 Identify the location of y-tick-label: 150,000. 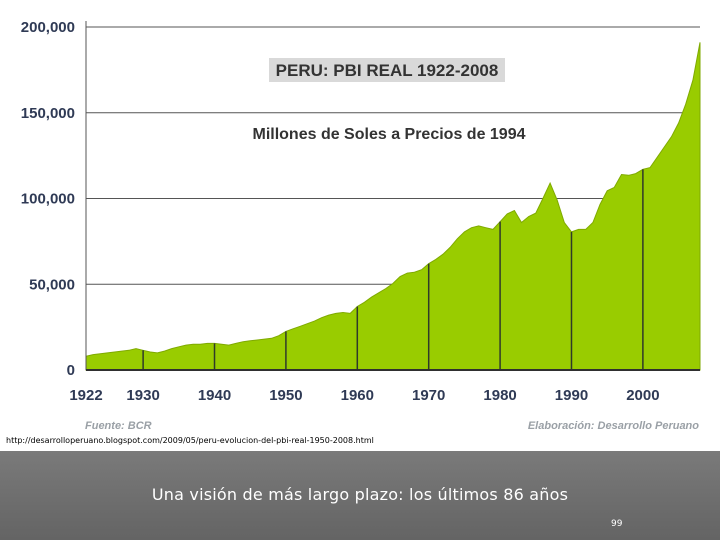
(48, 113).